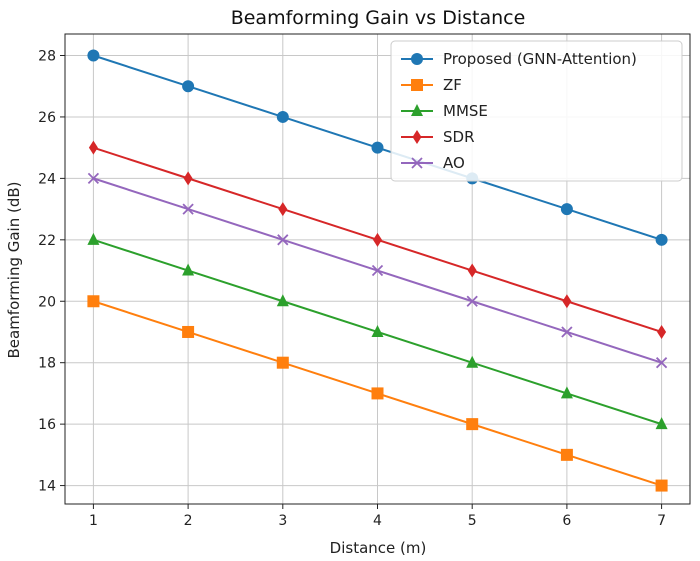 This screenshot has height=561, width=700. What do you see at coordinates (540, 59) in the screenshot?
I see `legend-label: Proposed (GNN-Attention)` at bounding box center [540, 59].